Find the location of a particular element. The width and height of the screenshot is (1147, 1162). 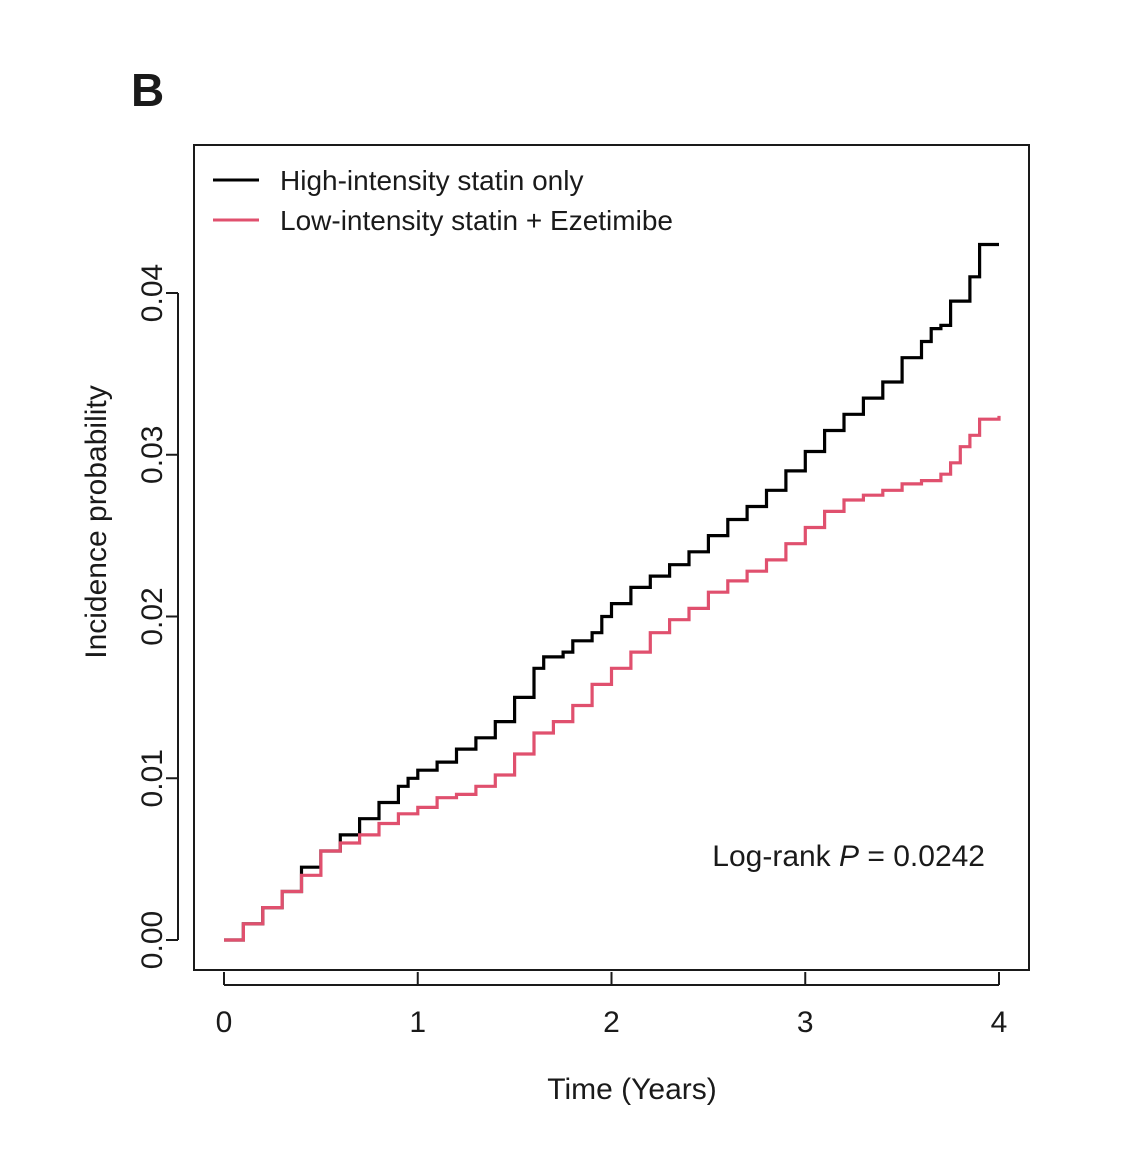

y-axis: 0.00 0.01 0.02 0.03 0.04 is located at coordinates (157, 616).